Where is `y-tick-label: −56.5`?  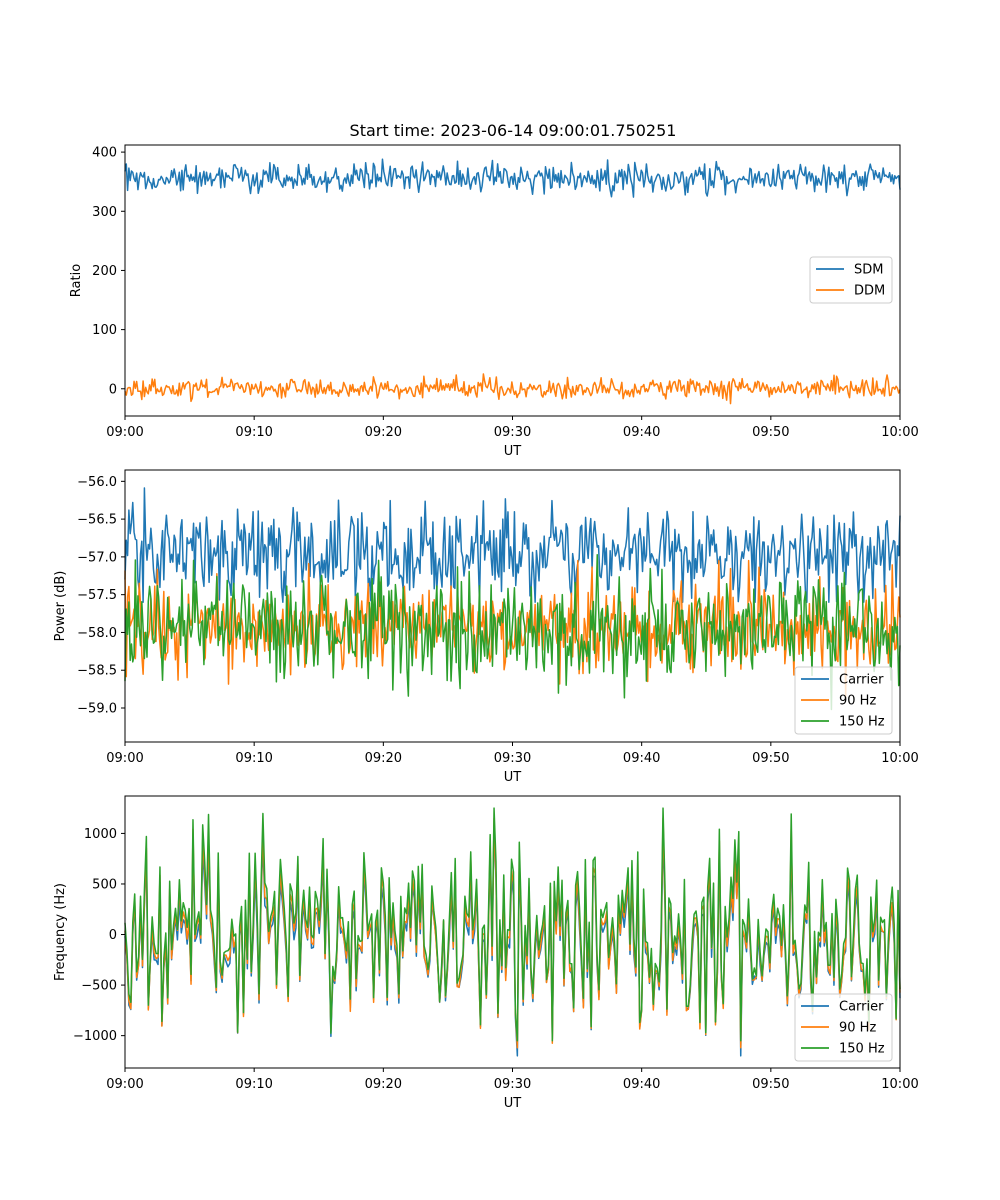
y-tick-label: −56.5 is located at coordinates (97, 520).